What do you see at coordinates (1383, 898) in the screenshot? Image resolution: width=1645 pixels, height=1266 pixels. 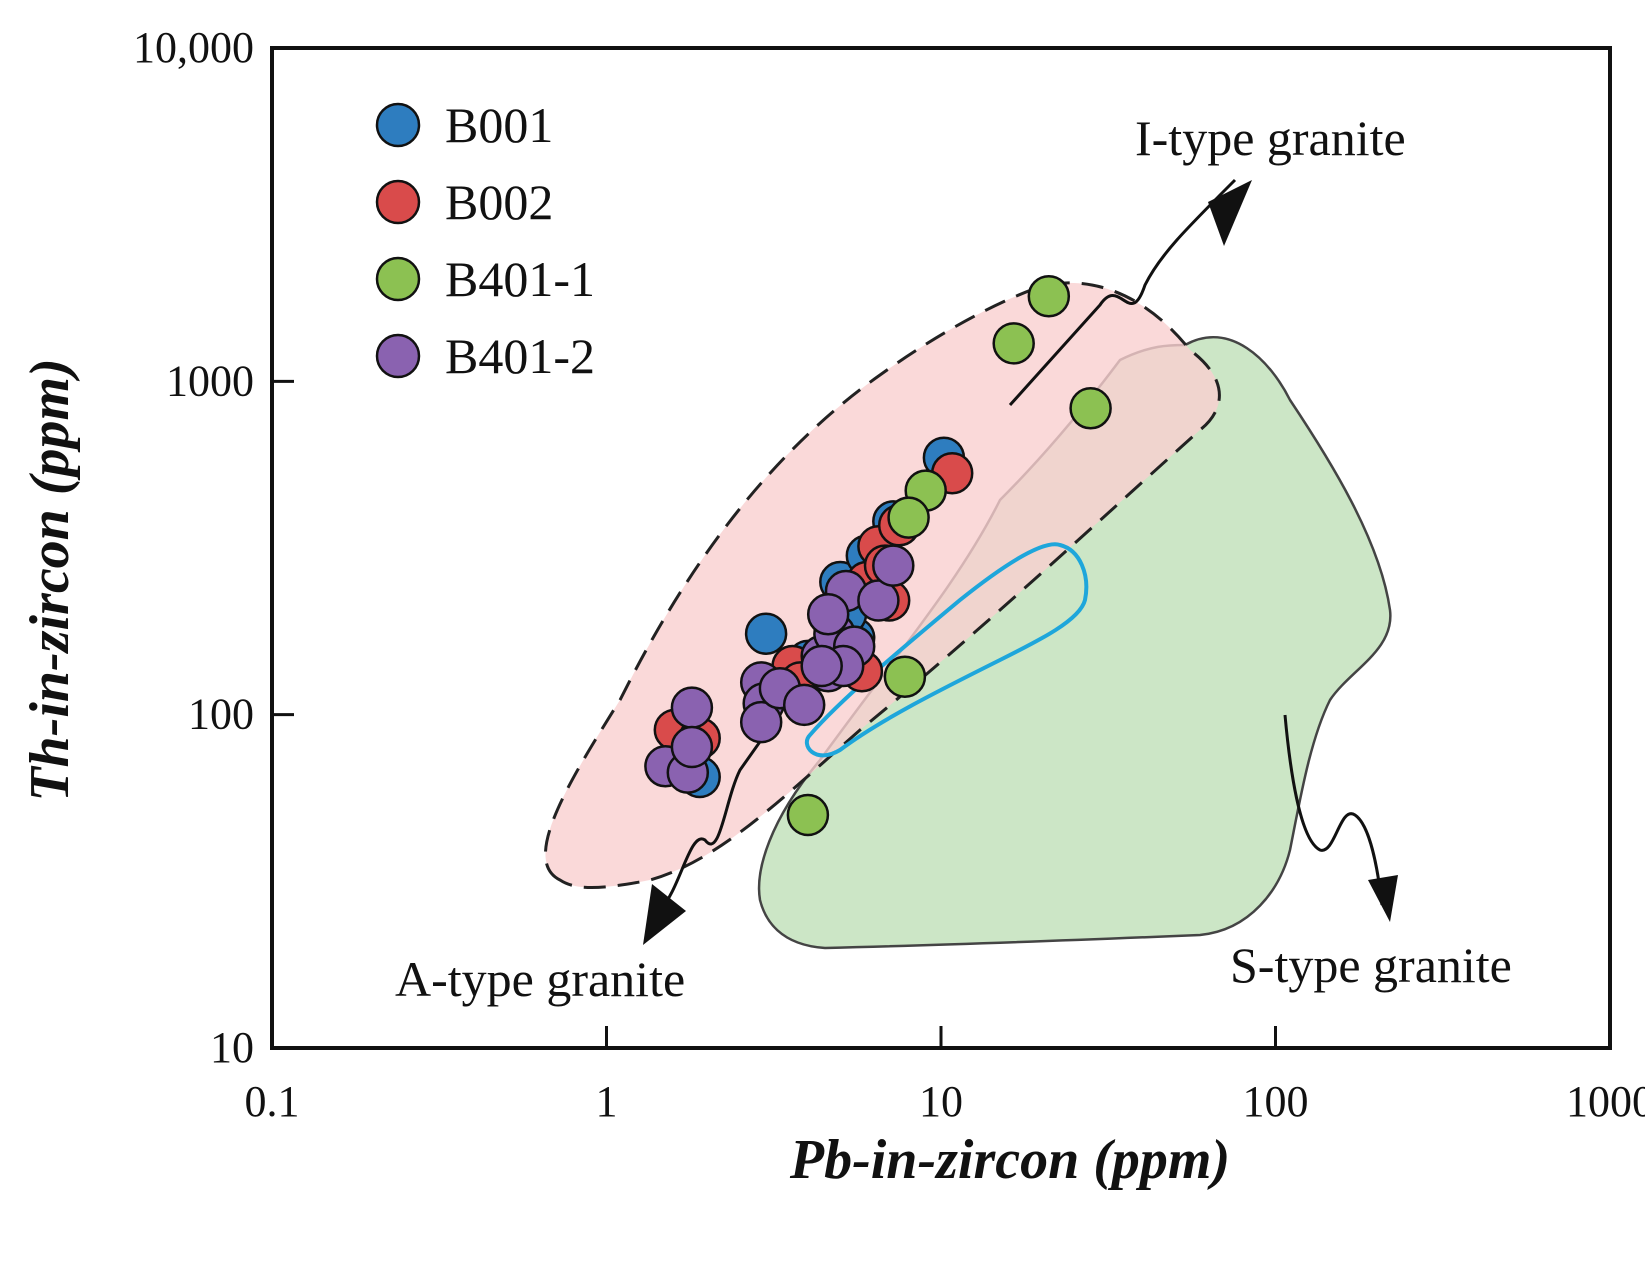 I see `s-type-arrowhead` at bounding box center [1383, 898].